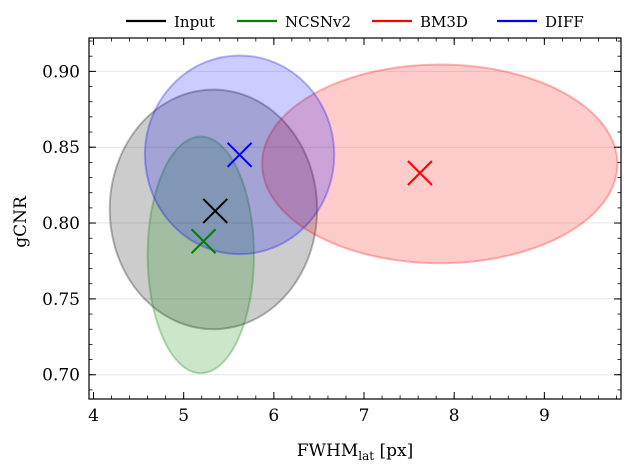  I want to click on legend-item-bm3d: BM3D, so click(420, 22).